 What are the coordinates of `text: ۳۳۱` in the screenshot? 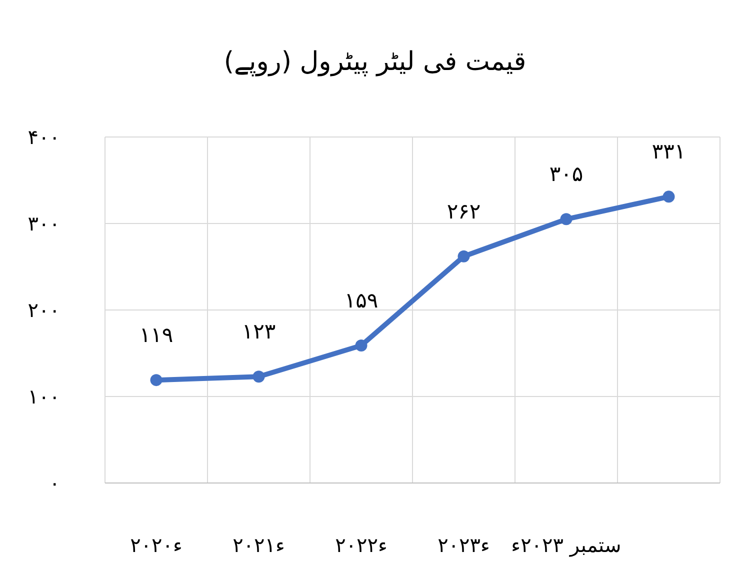 It's located at (669, 152).